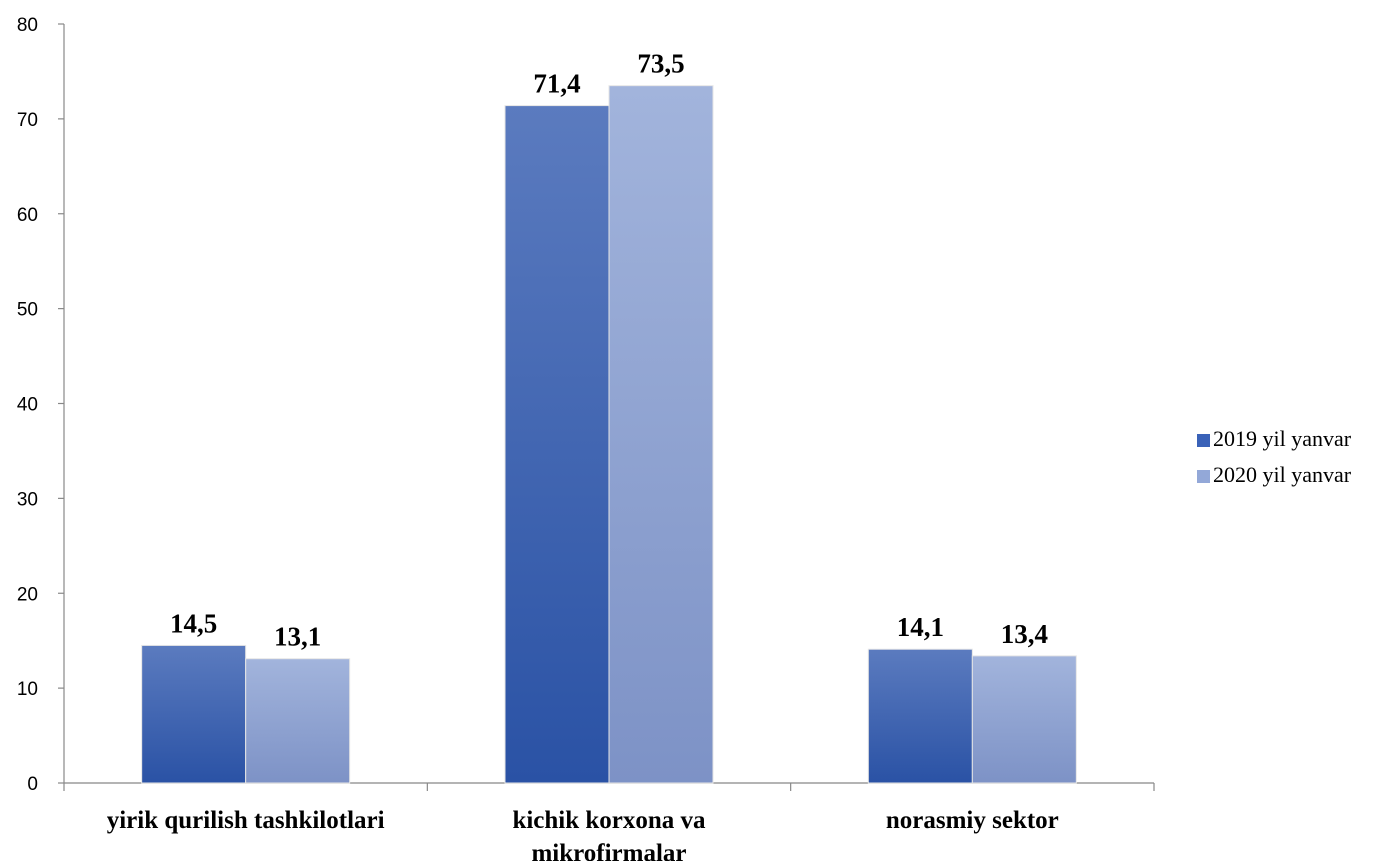 The height and width of the screenshot is (861, 1384). I want to click on data-label: 13,4, so click(1024, 634).